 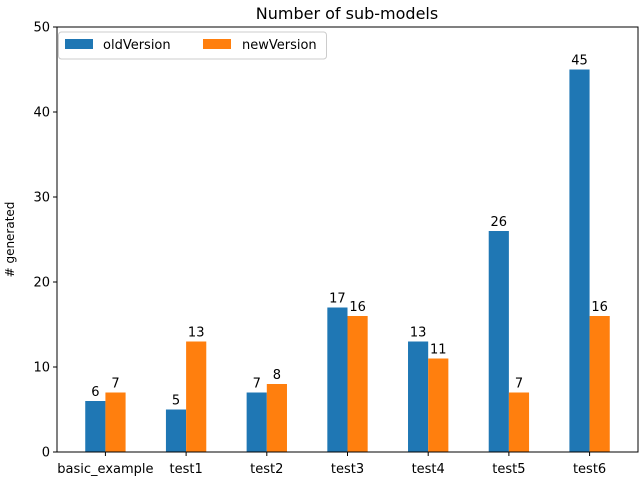 What do you see at coordinates (337, 299) in the screenshot?
I see `bar-label-oldVersion-test3: 17` at bounding box center [337, 299].